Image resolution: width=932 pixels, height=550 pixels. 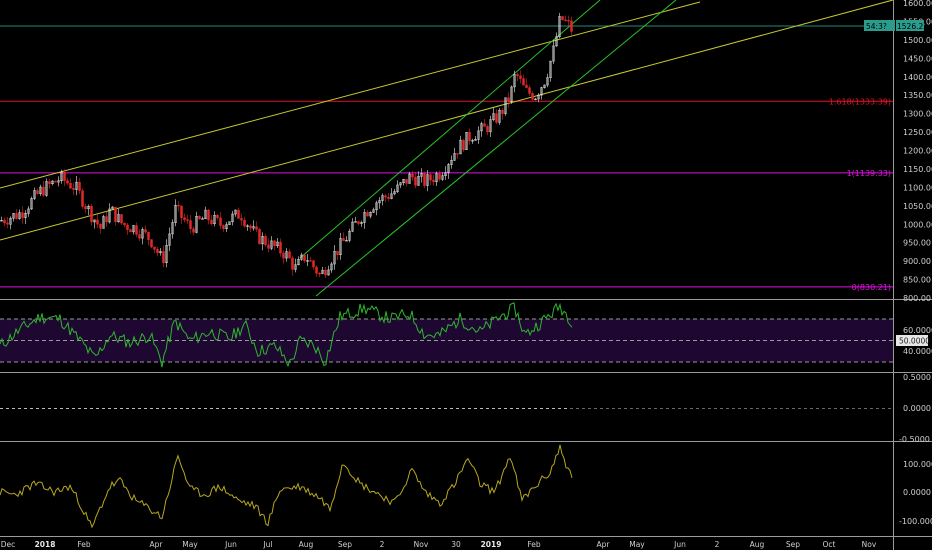 I want to click on time-axis-label: 2, so click(x=717, y=544).